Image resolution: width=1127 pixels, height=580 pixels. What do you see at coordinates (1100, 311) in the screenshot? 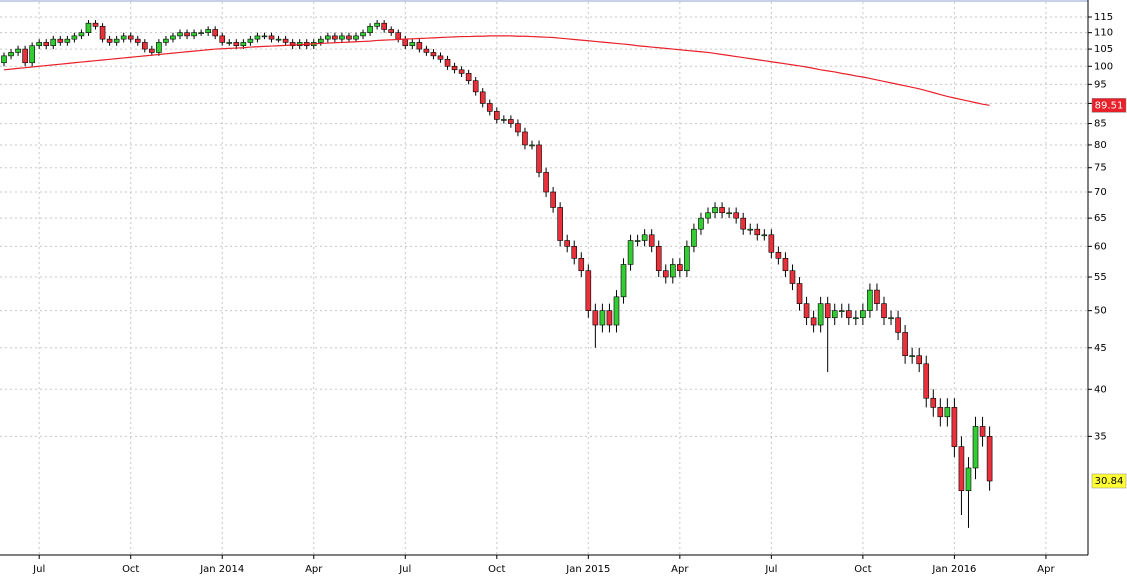
I see `y-tick-label: 50` at bounding box center [1100, 311].